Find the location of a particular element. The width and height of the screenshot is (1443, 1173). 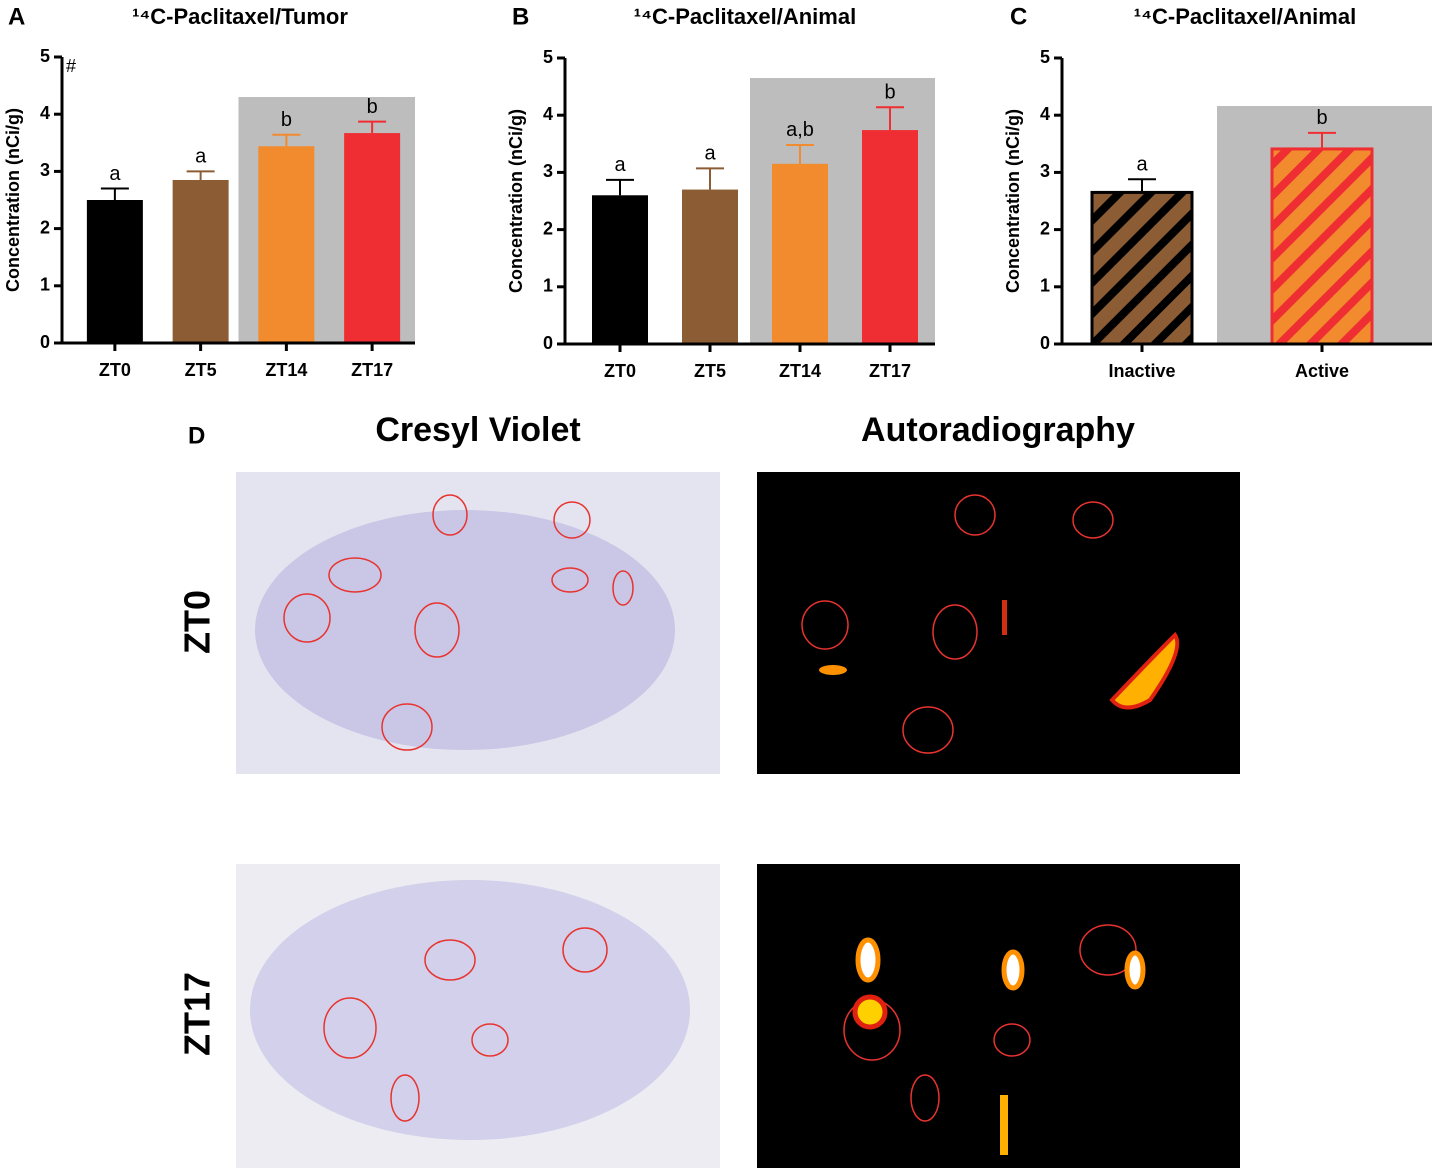

column-title: Autoradiography is located at coordinates (998, 430).